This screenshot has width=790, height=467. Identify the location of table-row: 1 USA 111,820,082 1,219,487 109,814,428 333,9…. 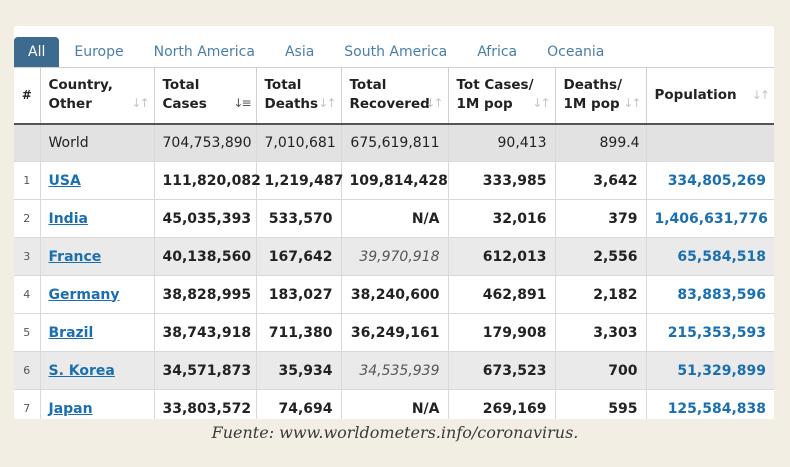
(394, 180).